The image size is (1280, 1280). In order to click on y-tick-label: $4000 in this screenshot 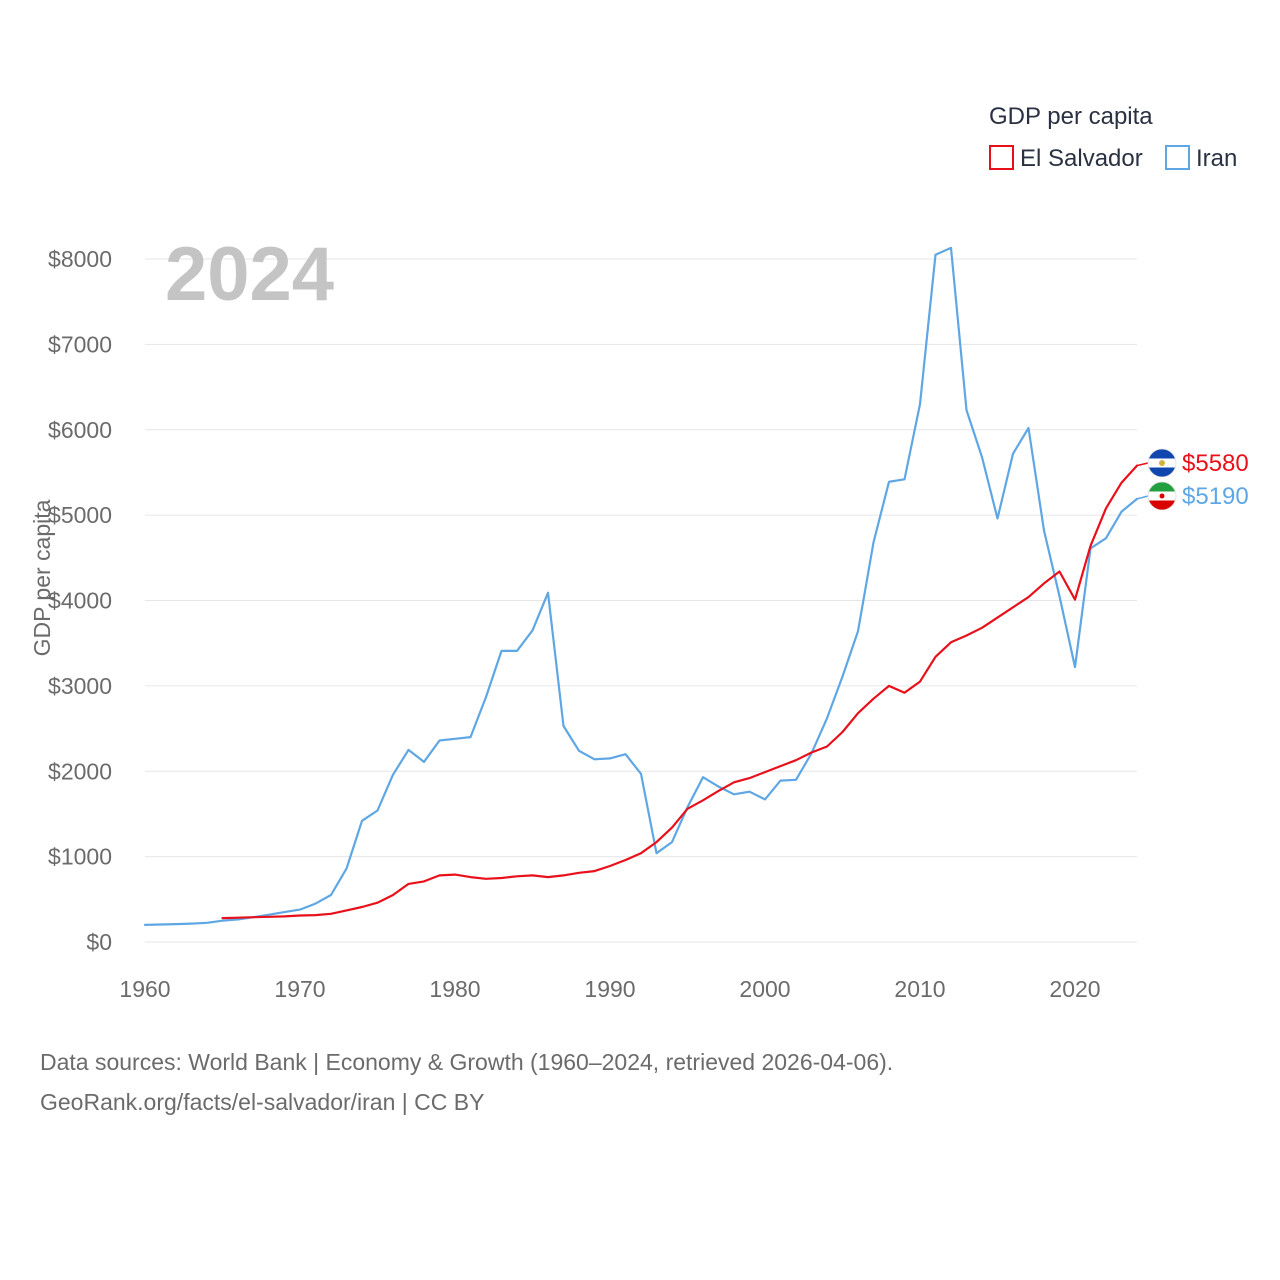, I will do `click(80, 601)`.